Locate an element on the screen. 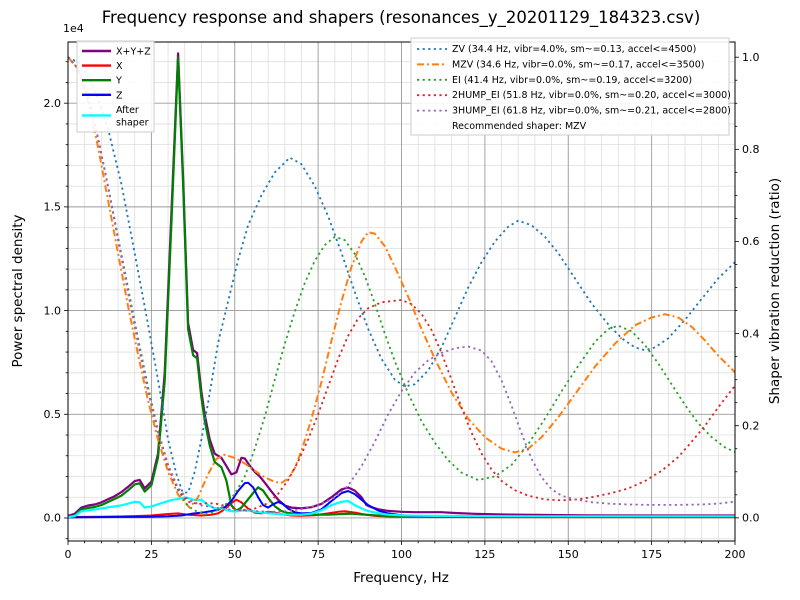 The width and height of the screenshot is (800, 600). legend-psd-box is located at coordinates (115, 86).